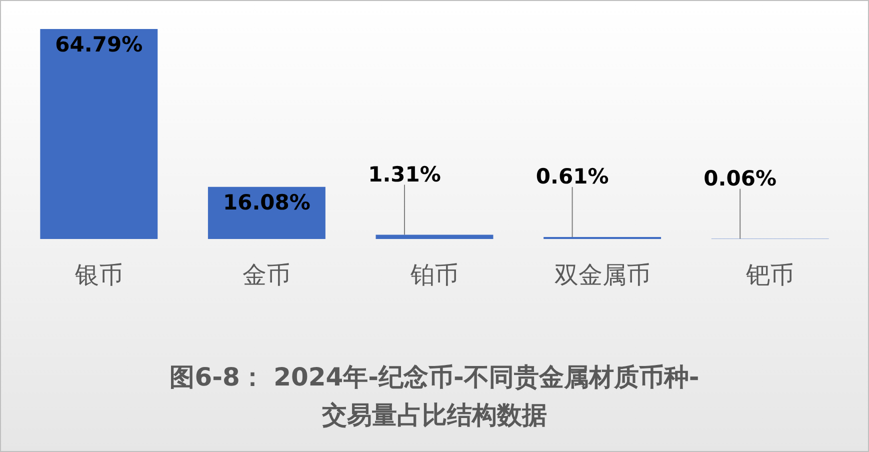  What do you see at coordinates (266, 202) in the screenshot?
I see `data-label: 16.08%` at bounding box center [266, 202].